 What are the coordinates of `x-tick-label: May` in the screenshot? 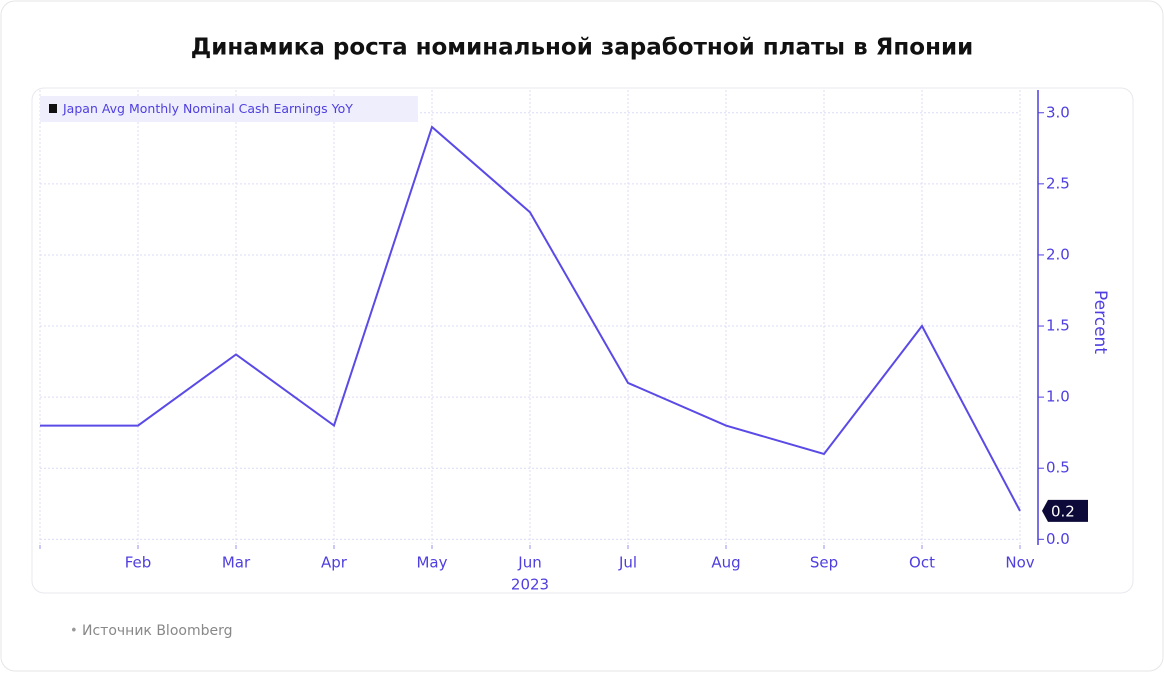 It's located at (431, 563).